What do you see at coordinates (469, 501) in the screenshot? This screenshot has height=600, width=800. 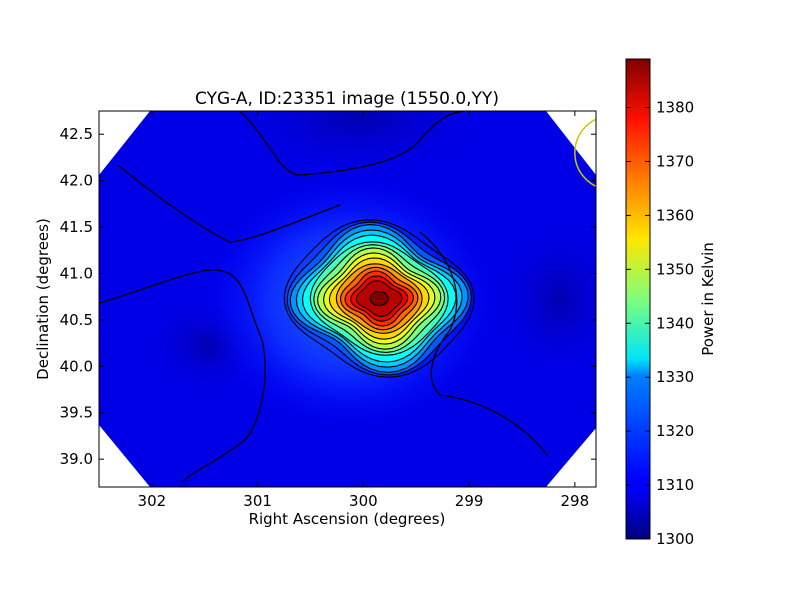 I see `x-tick-label: 299` at bounding box center [469, 501].